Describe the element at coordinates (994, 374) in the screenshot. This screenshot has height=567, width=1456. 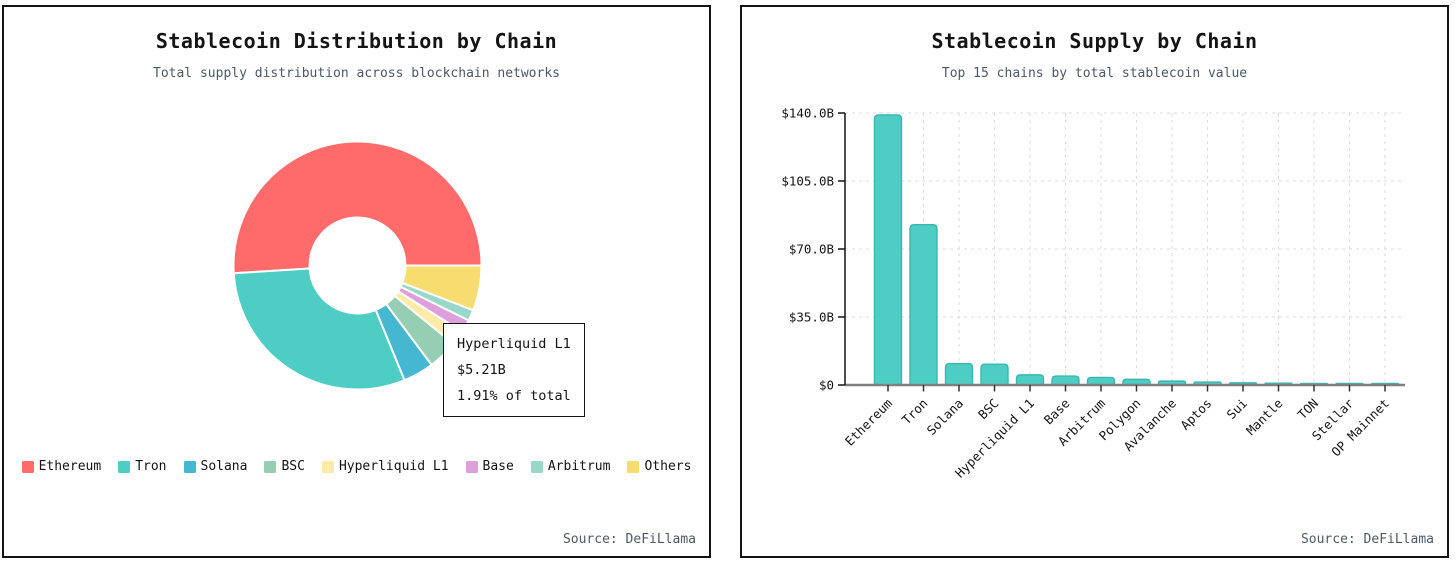
I see `bar-bsc` at that location.